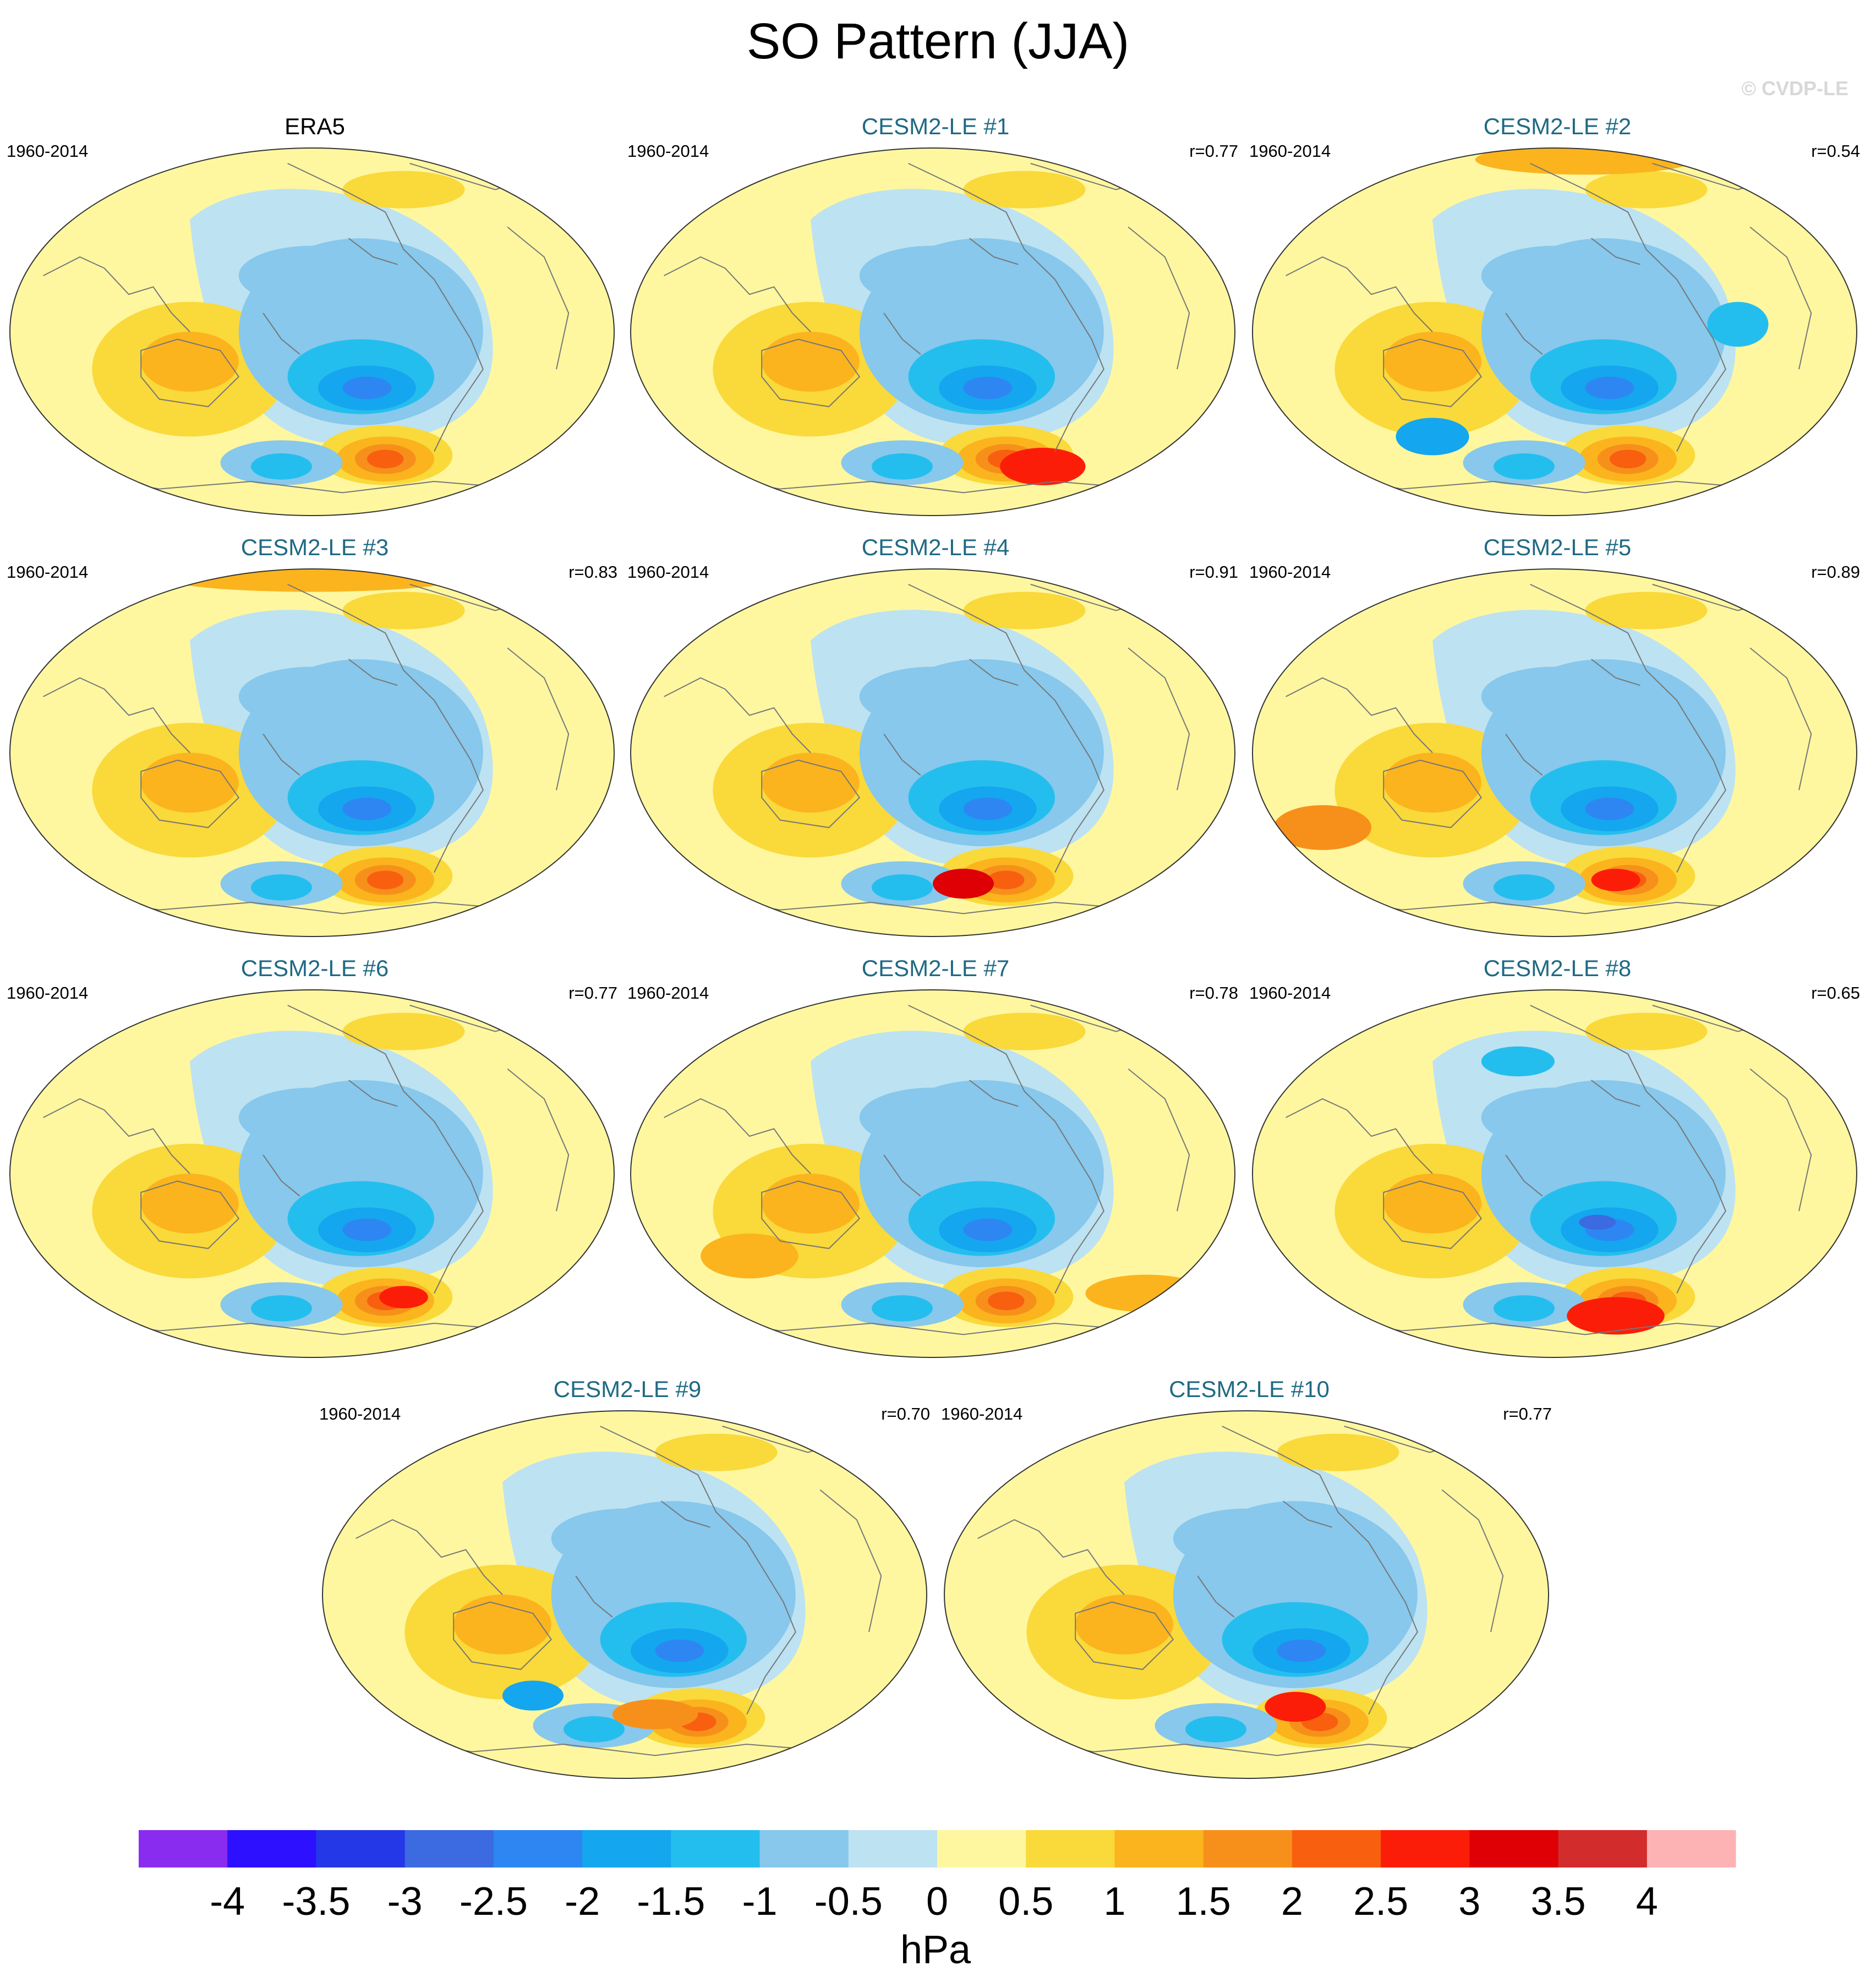  What do you see at coordinates (315, 547) in the screenshot?
I see `panel-title: CESM2-LE #3` at bounding box center [315, 547].